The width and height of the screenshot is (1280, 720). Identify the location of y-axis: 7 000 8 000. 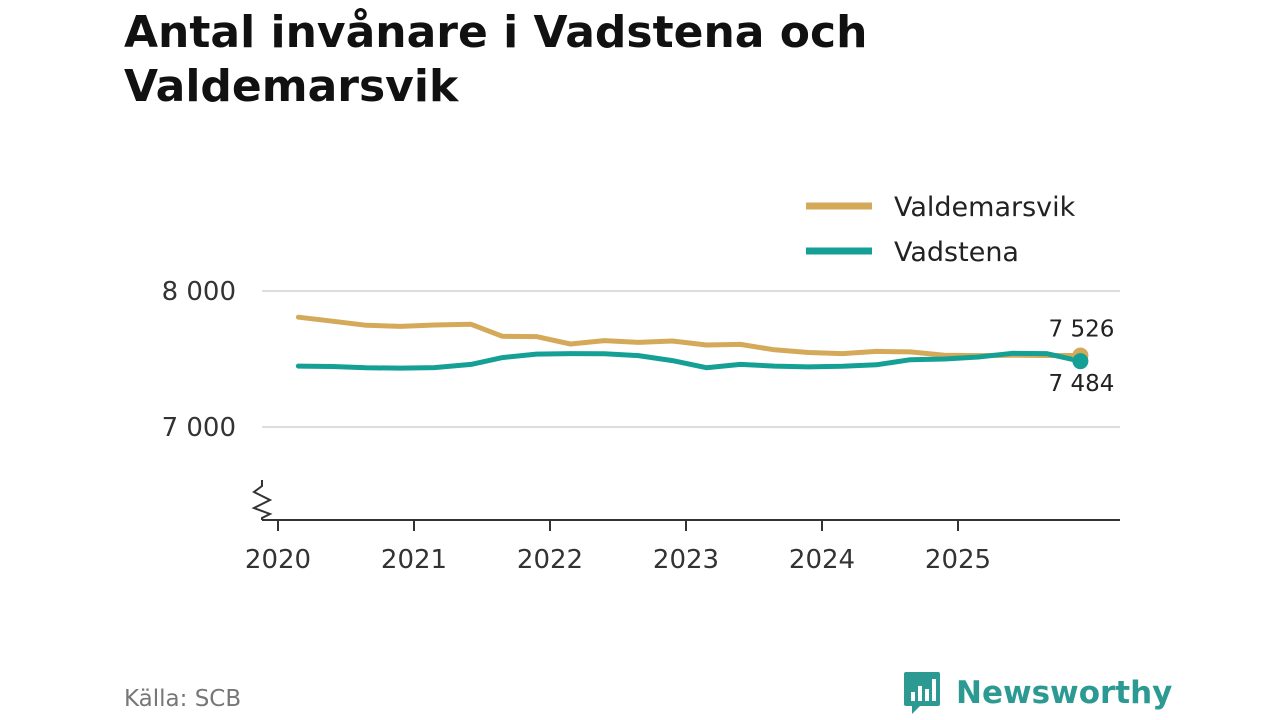
(217, 398).